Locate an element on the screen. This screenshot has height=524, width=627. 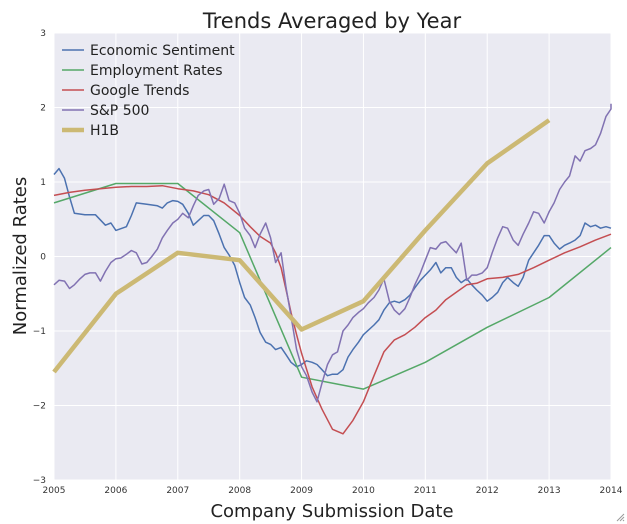
y-axis-label: Normalized Rates is located at coordinates (20, 256).